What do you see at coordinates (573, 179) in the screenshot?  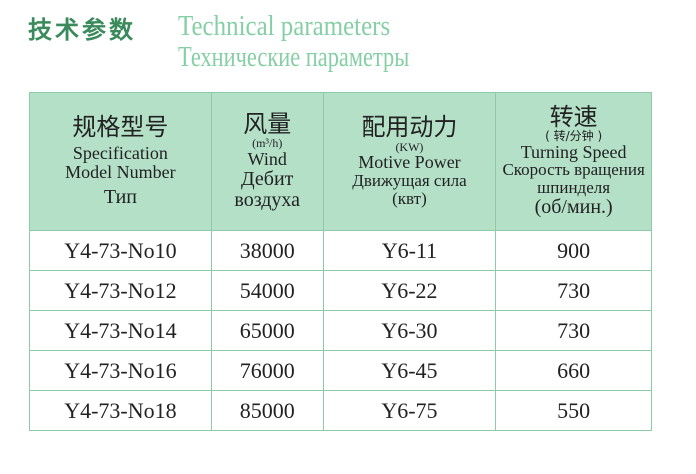 I see `header-ru: Скорость вращения шпинделя` at bounding box center [573, 179].